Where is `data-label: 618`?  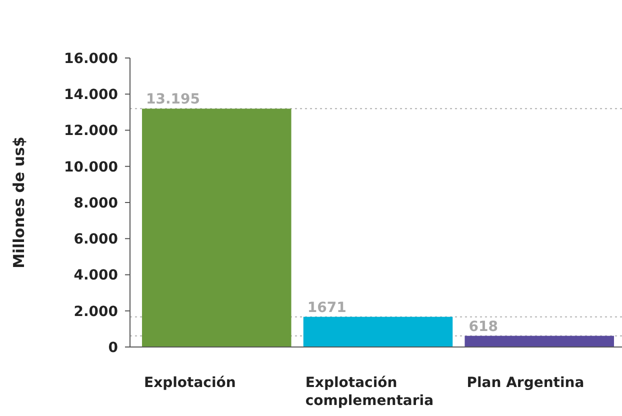 data-label: 618 is located at coordinates (483, 326).